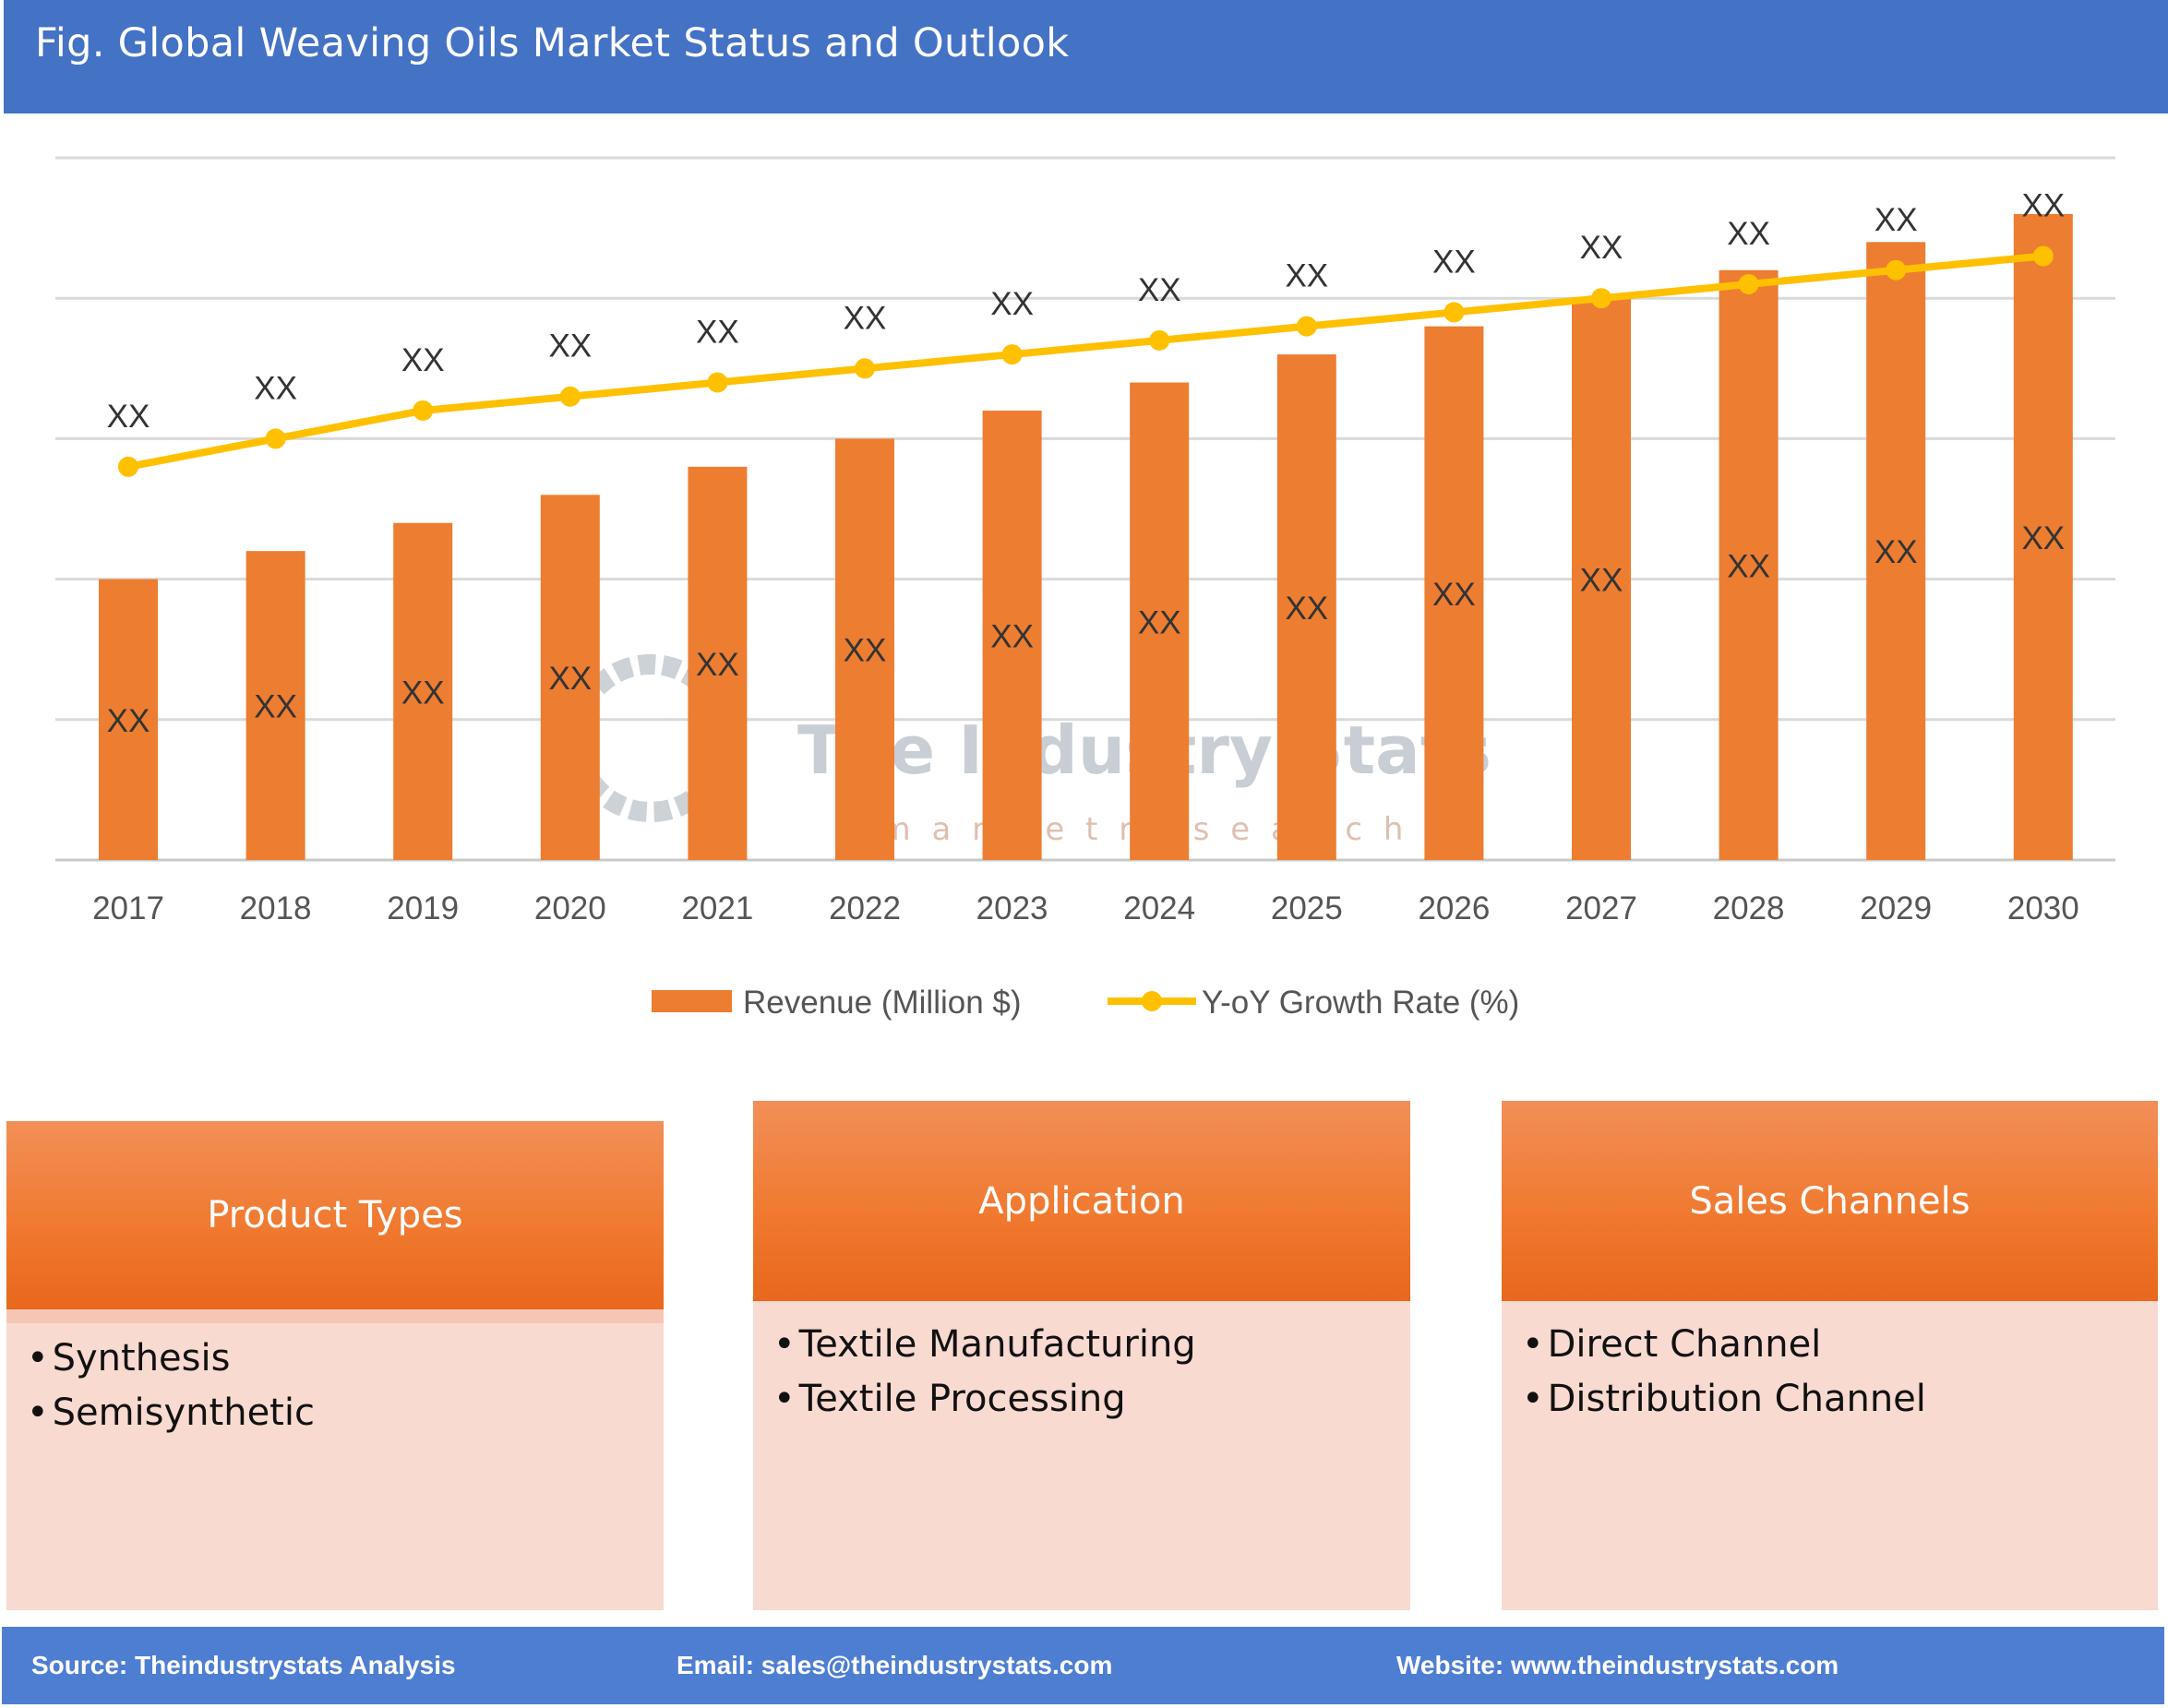 The height and width of the screenshot is (1708, 2168). I want to click on legend-growth-marker, so click(1152, 1001).